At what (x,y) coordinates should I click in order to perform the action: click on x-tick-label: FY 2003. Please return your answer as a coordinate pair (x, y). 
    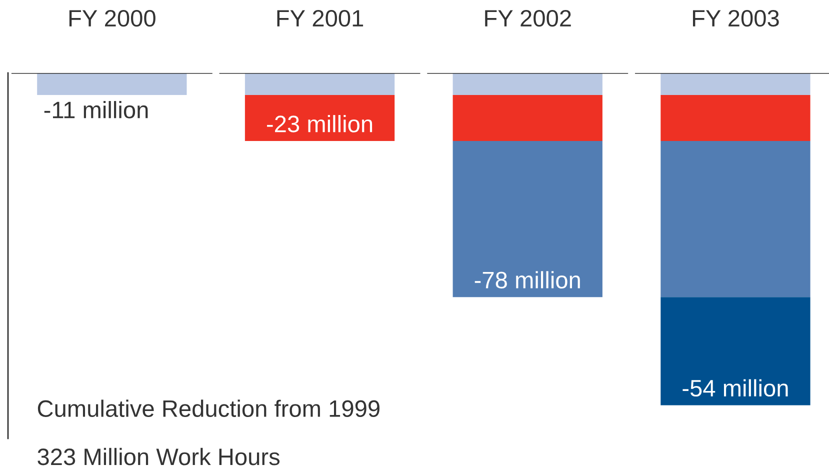
    Looking at the image, I should click on (735, 18).